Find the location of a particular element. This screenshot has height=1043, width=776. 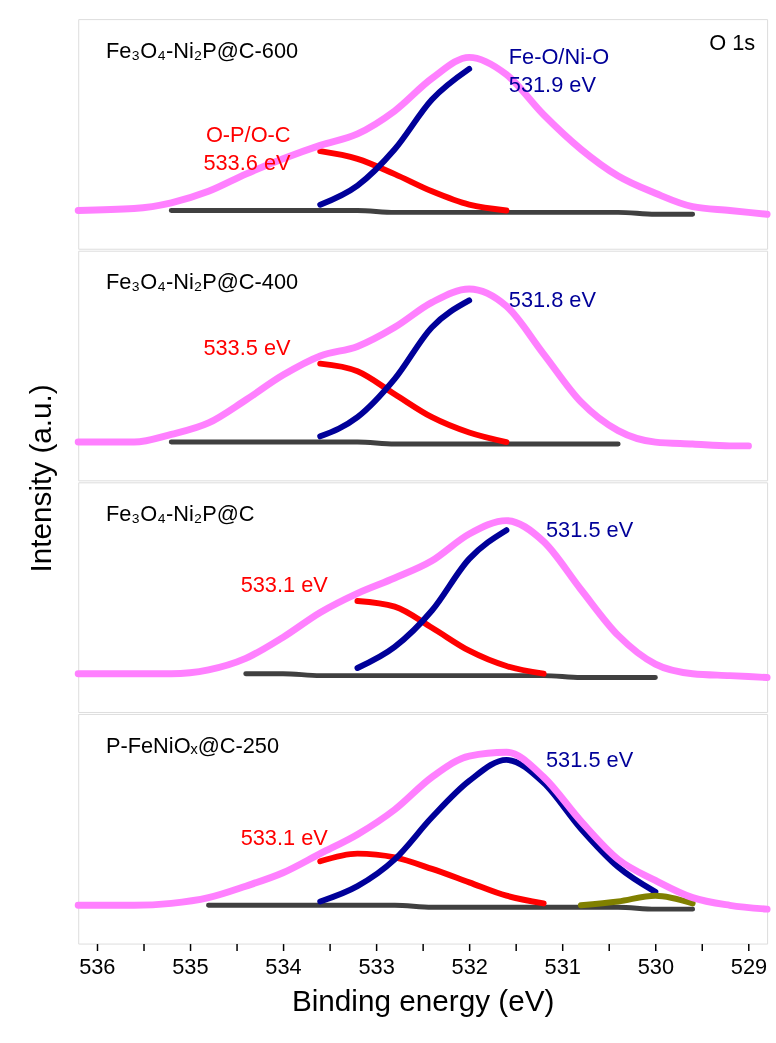

x-tick-label: 531 is located at coordinates (562, 966).